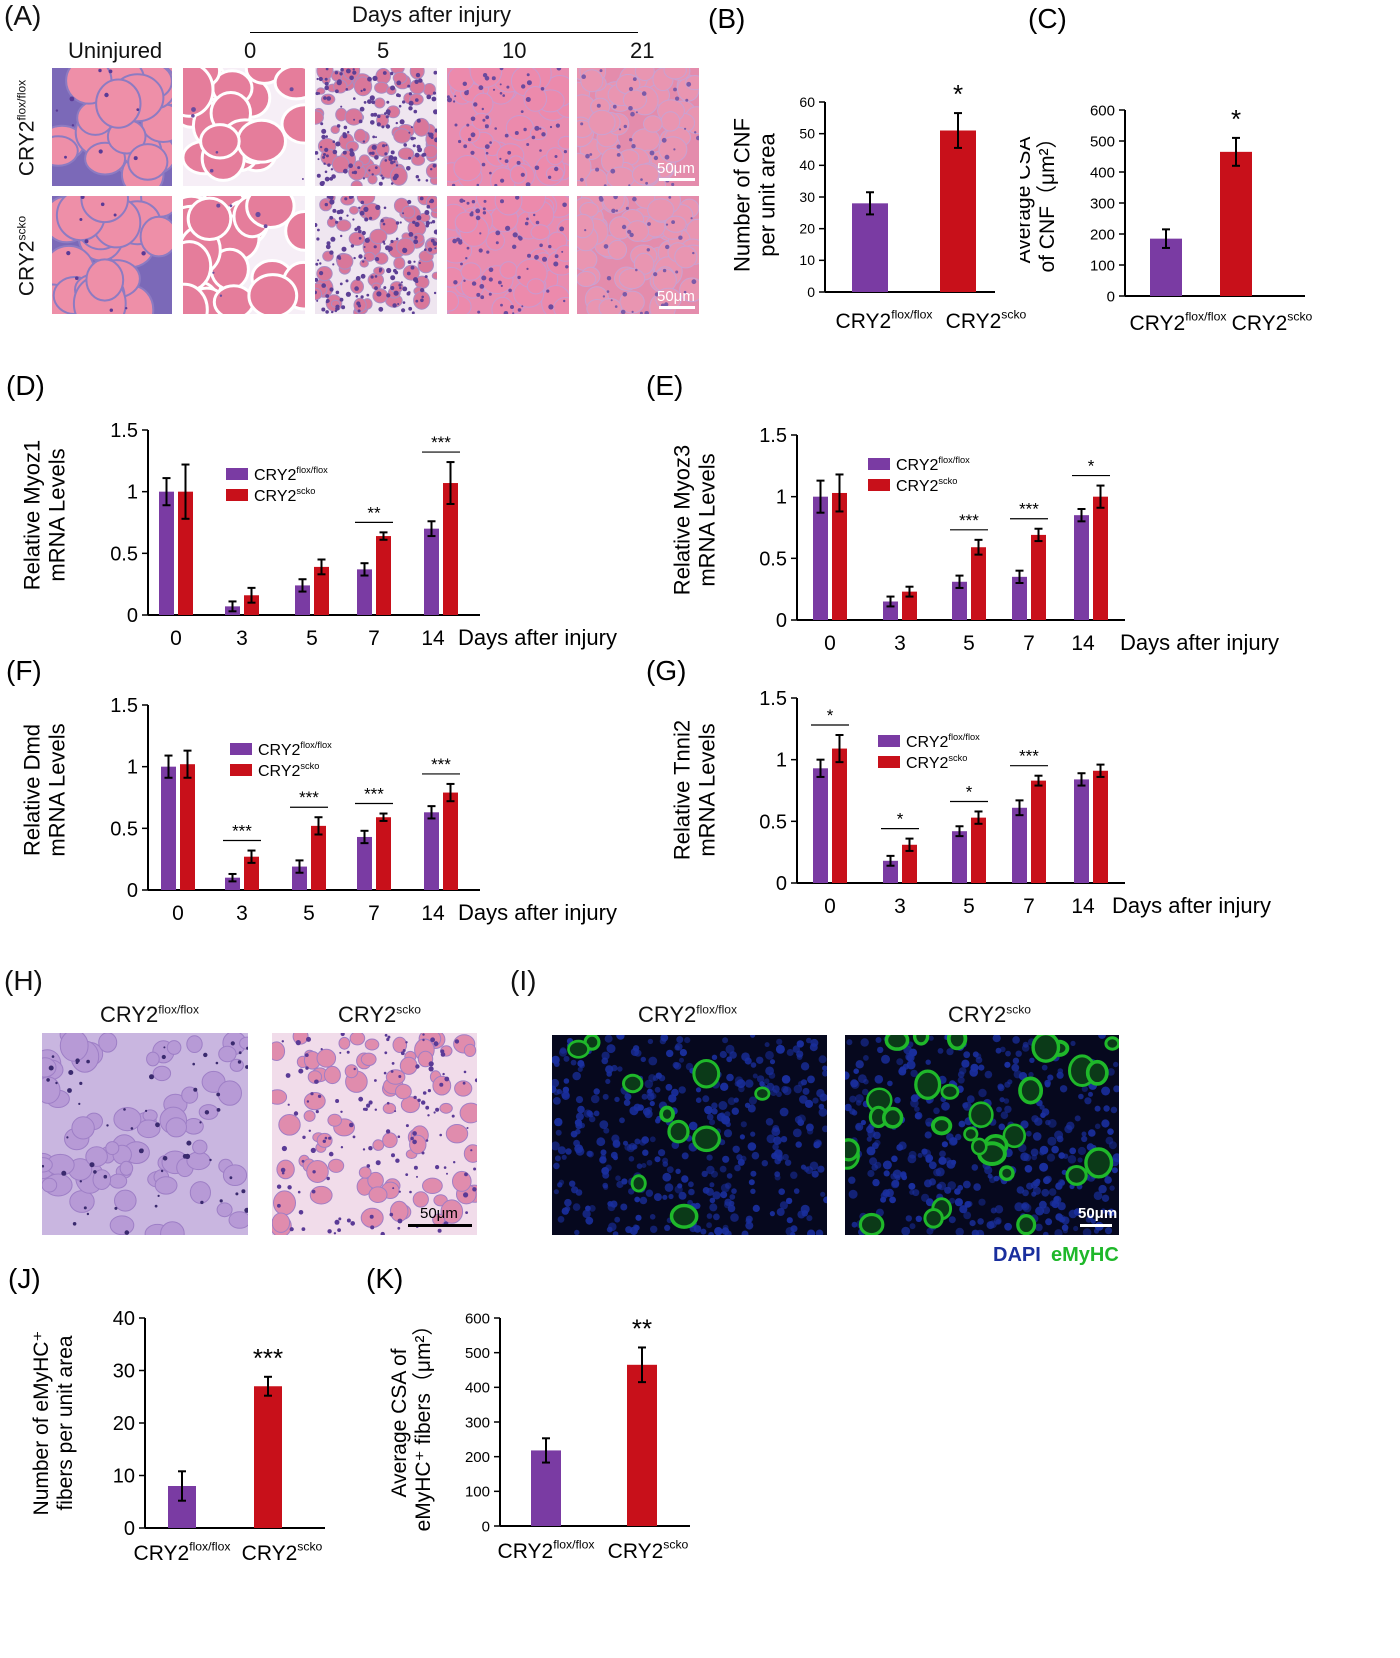 This screenshot has height=1658, width=1400. I want to click on xtick-label-E-2: 5, so click(969, 643).